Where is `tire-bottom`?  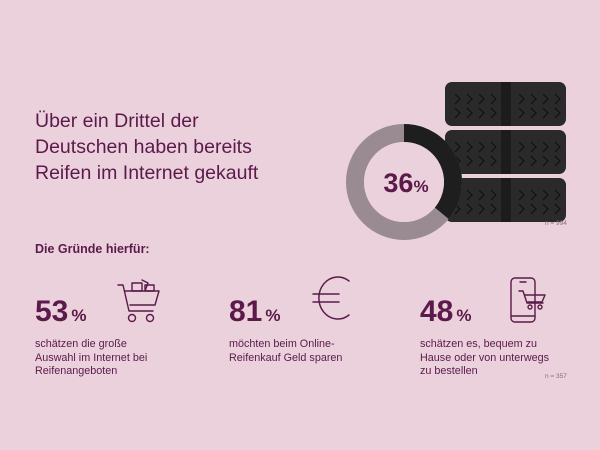 tire-bottom is located at coordinates (505, 200).